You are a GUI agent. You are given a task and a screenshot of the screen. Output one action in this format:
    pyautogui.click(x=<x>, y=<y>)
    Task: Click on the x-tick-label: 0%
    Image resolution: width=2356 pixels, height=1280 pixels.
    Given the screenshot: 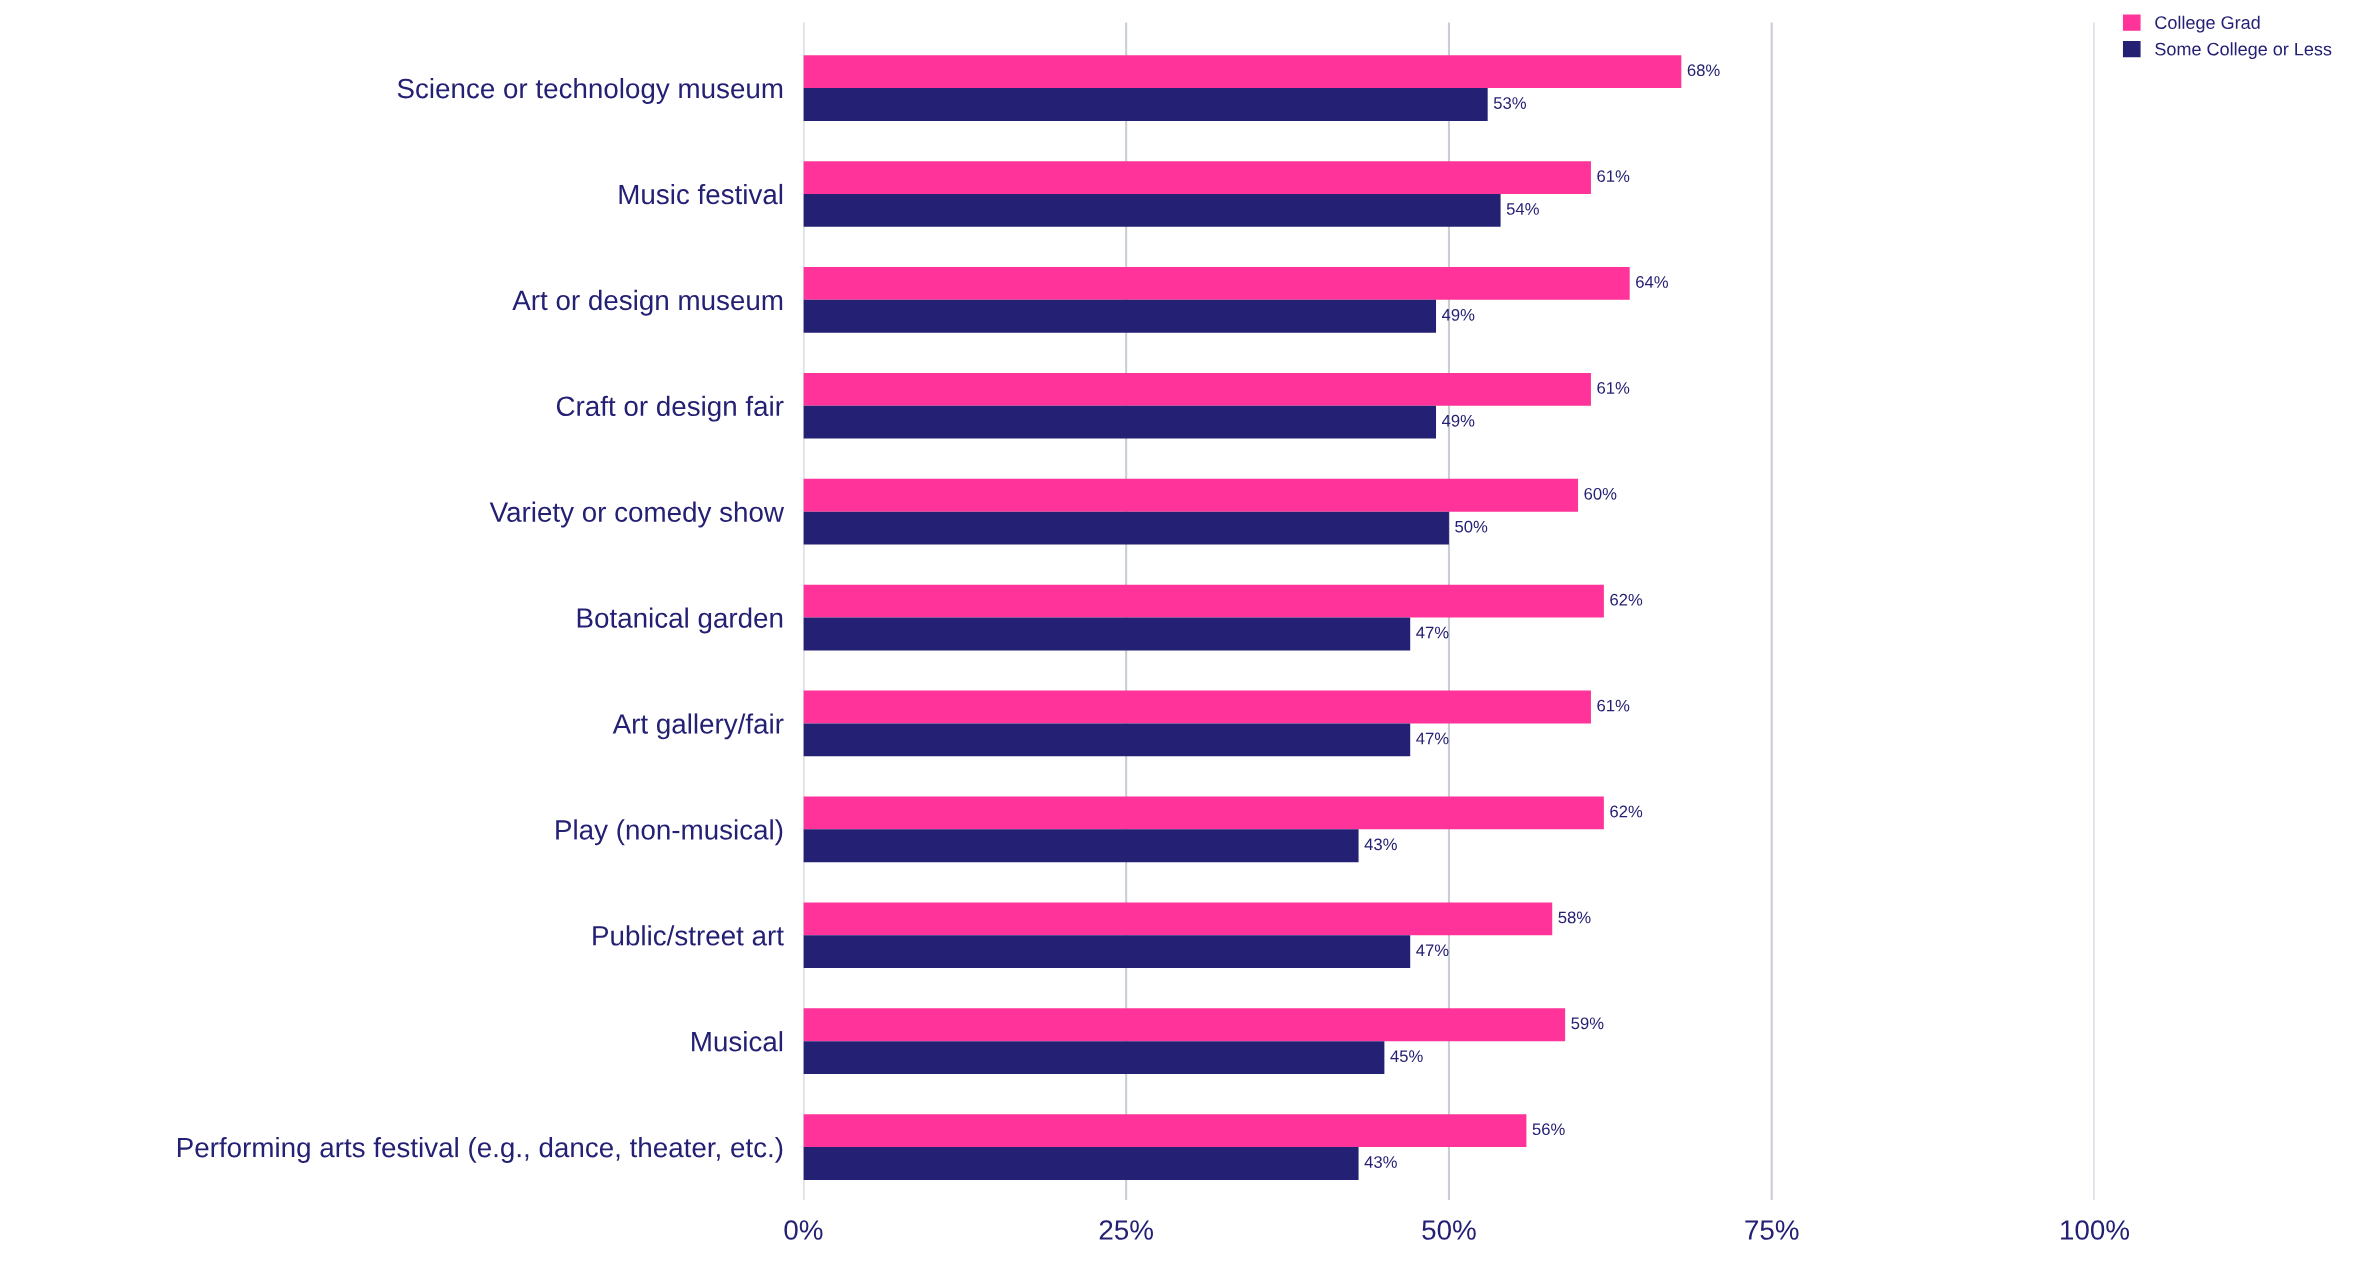 What is the action you would take?
    pyautogui.click(x=803, y=1230)
    